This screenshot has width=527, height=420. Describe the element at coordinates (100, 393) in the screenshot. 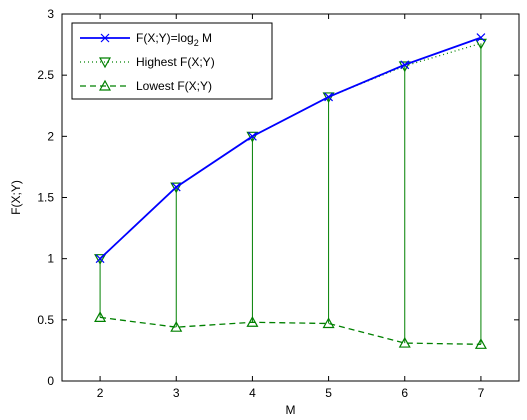

I see `x-tick-label: 2` at that location.